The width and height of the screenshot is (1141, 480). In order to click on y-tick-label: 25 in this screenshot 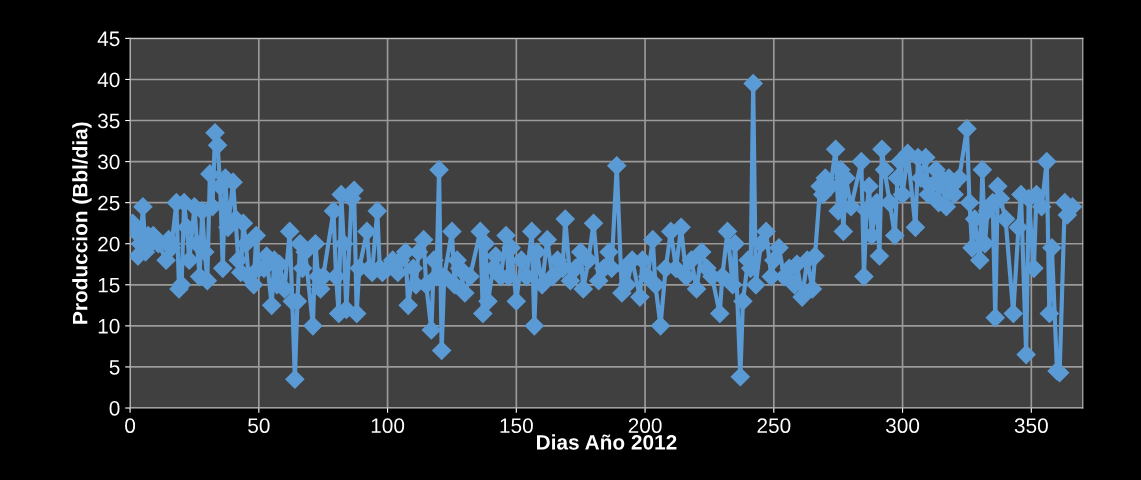, I will do `click(109, 203)`.